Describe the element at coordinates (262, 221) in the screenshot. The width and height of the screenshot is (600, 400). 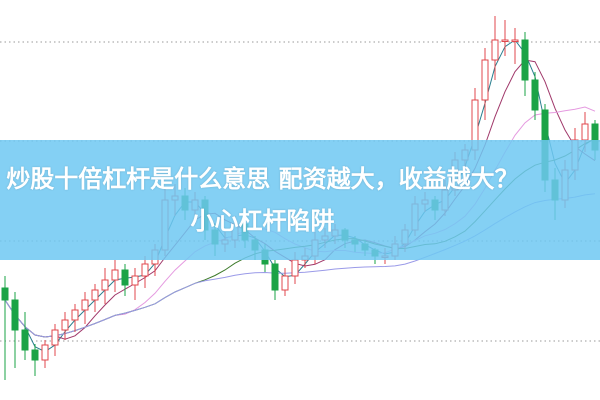
I see `banner-title-line2: 小心杠杆陷阱` at that location.